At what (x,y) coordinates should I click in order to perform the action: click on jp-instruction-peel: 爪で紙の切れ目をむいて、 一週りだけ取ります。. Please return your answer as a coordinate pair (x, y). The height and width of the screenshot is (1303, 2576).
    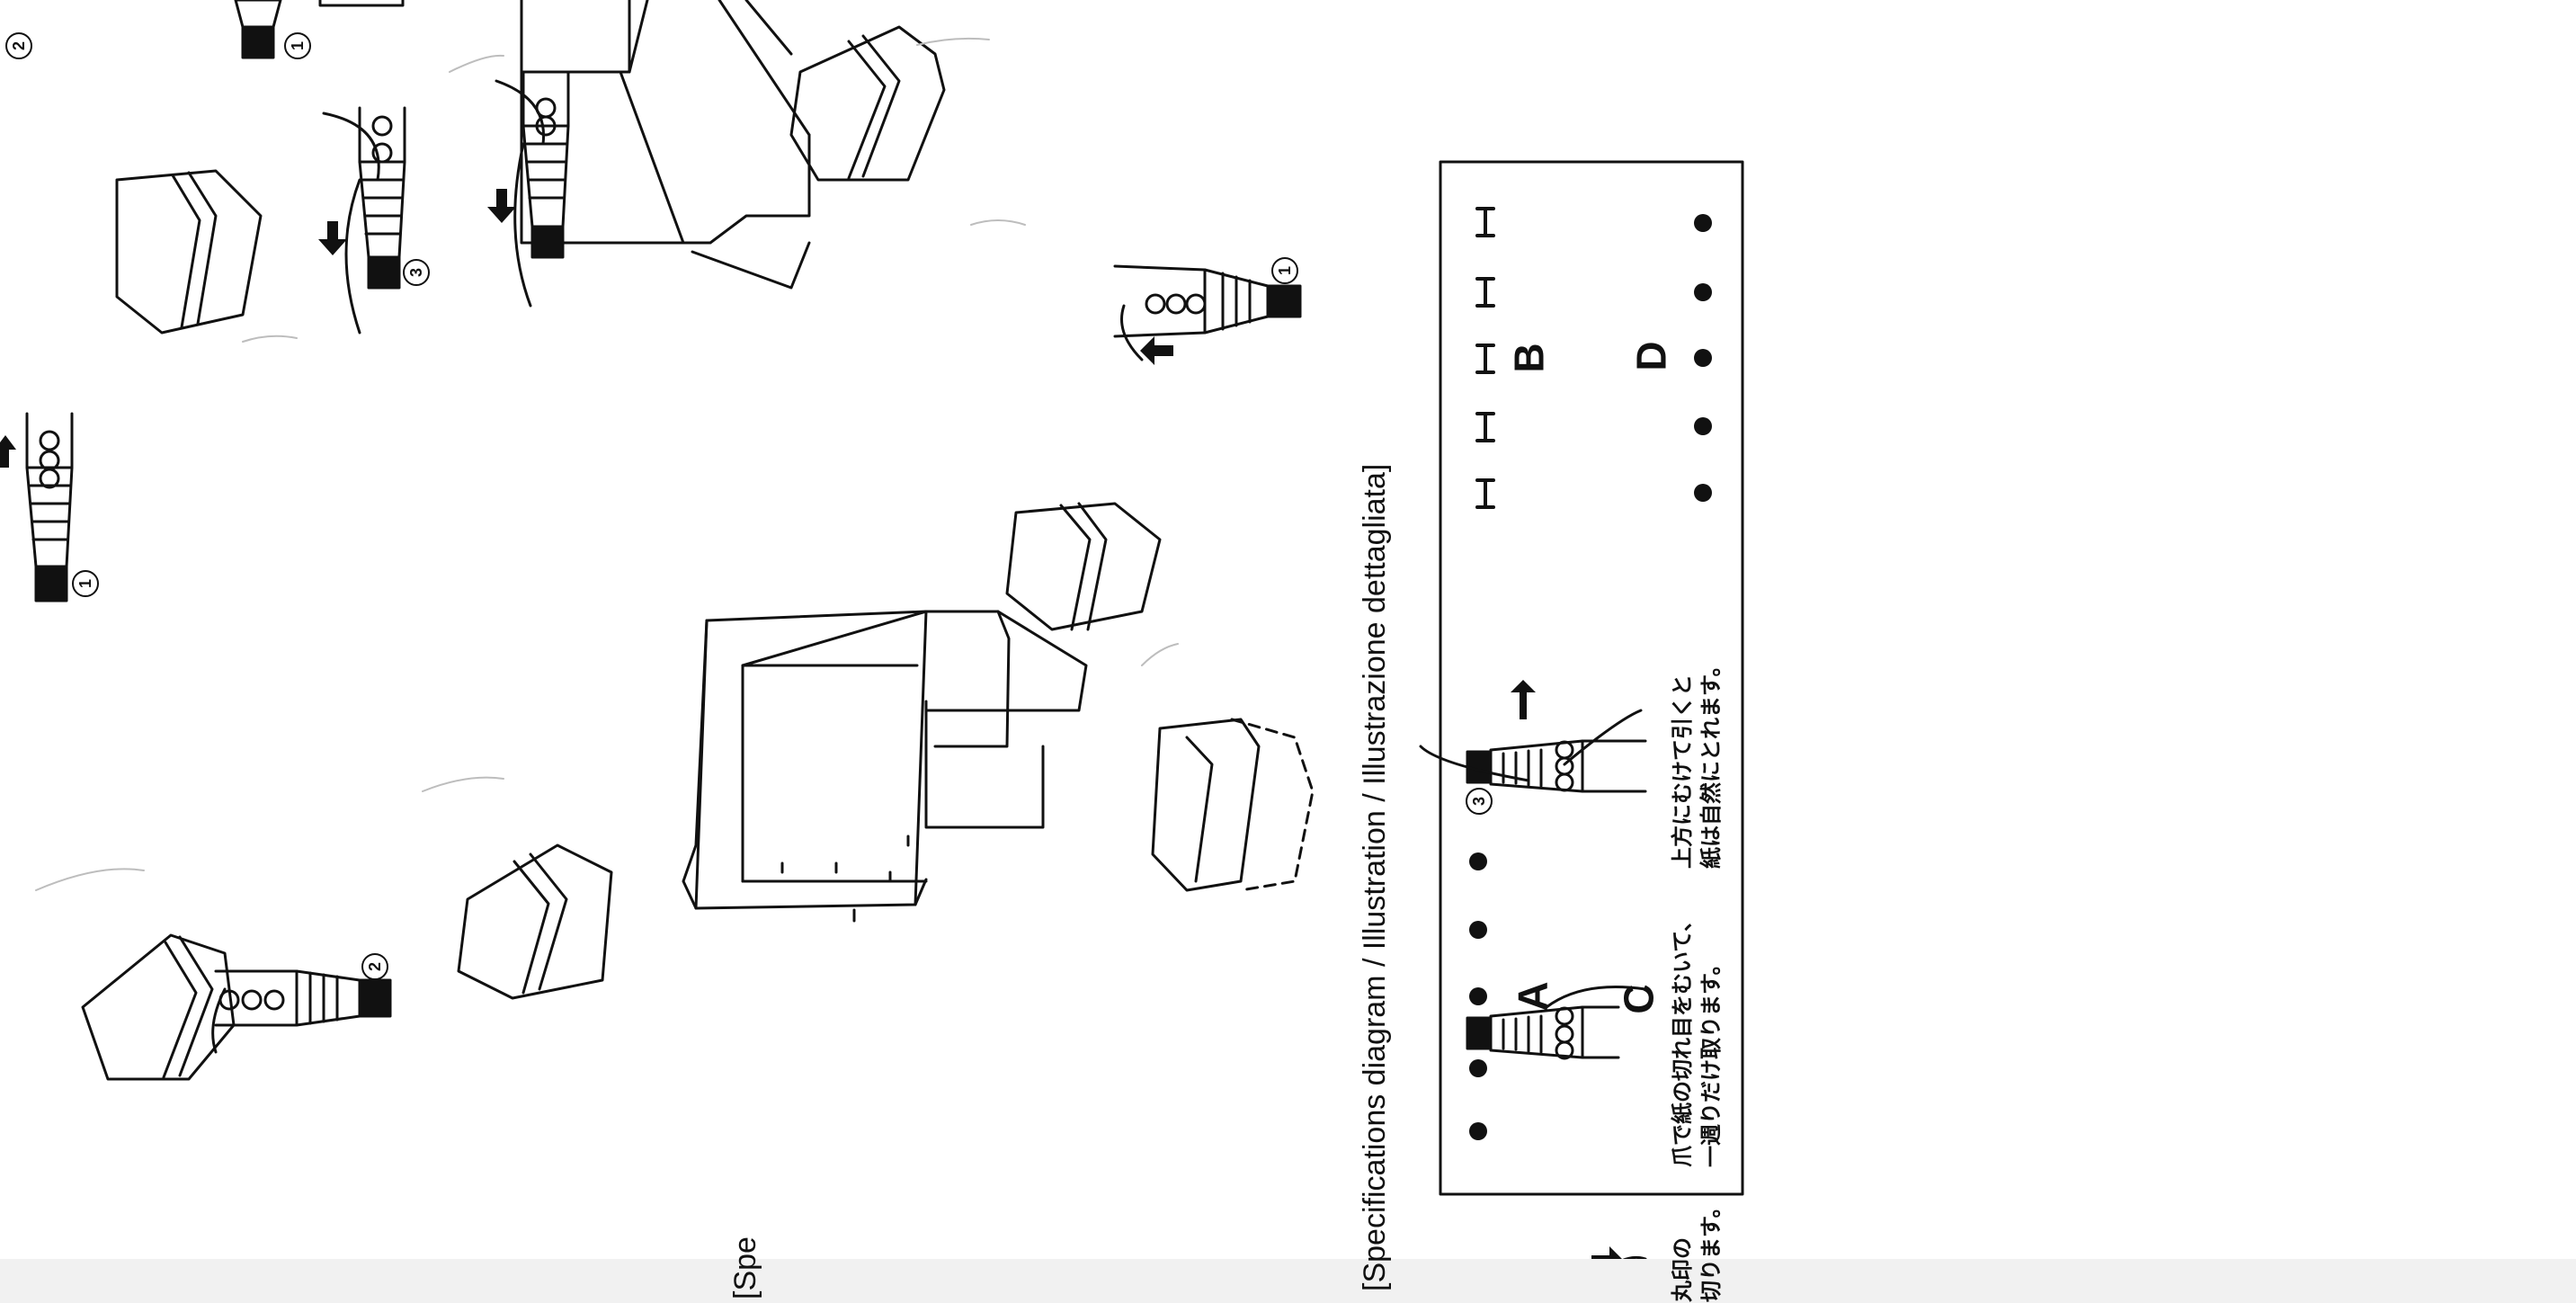
    Looking at the image, I should click on (1698, 1038).